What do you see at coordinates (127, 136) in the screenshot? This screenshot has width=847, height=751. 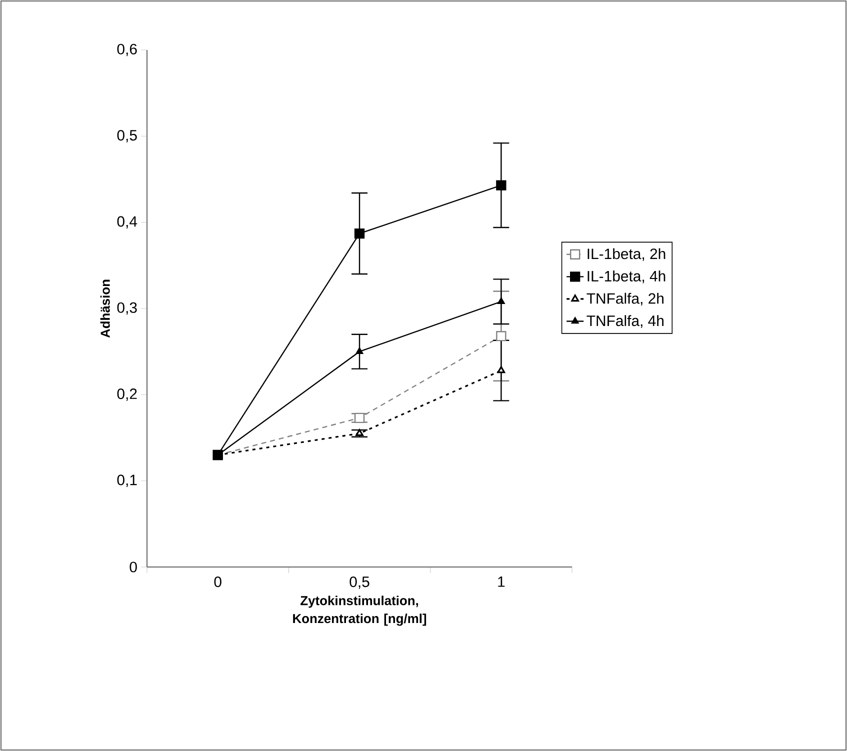 I see `y-tick-label: 0,5` at bounding box center [127, 136].